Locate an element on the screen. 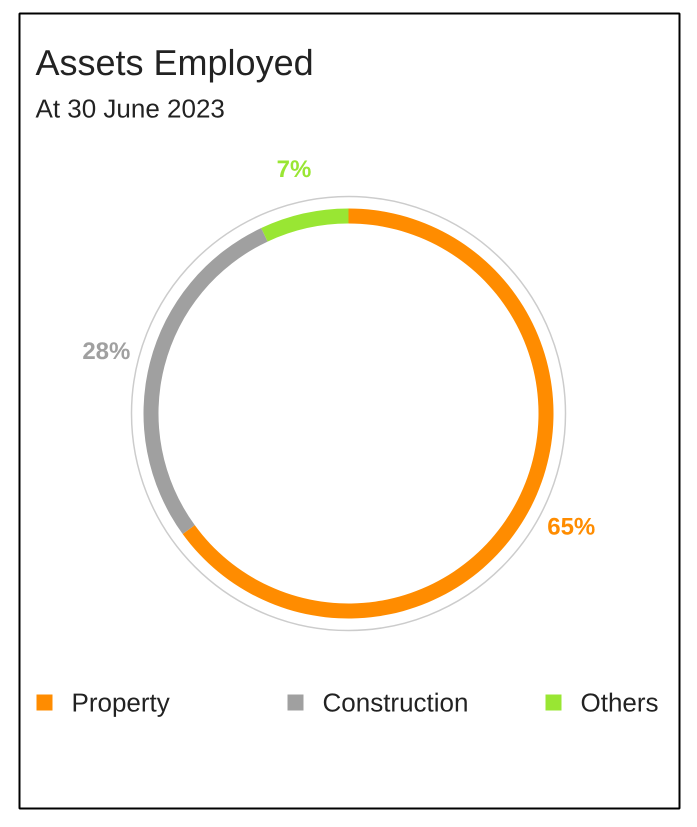 Image resolution: width=697 pixels, height=827 pixels. data-label: 65% is located at coordinates (571, 527).